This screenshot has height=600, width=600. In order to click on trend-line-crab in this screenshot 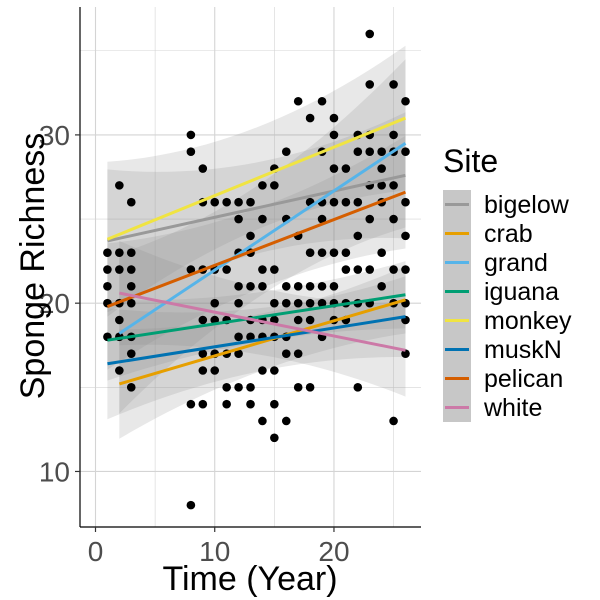, I will do `click(262, 342)`.